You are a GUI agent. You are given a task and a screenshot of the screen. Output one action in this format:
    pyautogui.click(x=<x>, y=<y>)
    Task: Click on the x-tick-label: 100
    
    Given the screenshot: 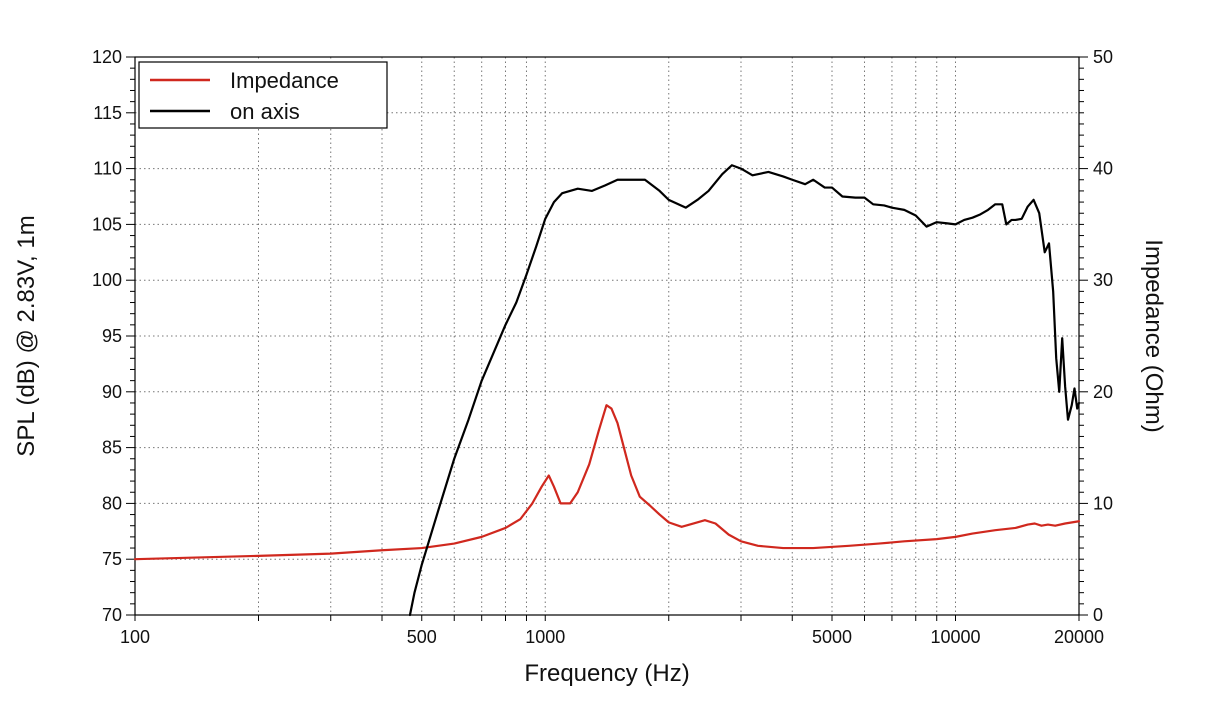 What is the action you would take?
    pyautogui.click(x=135, y=637)
    